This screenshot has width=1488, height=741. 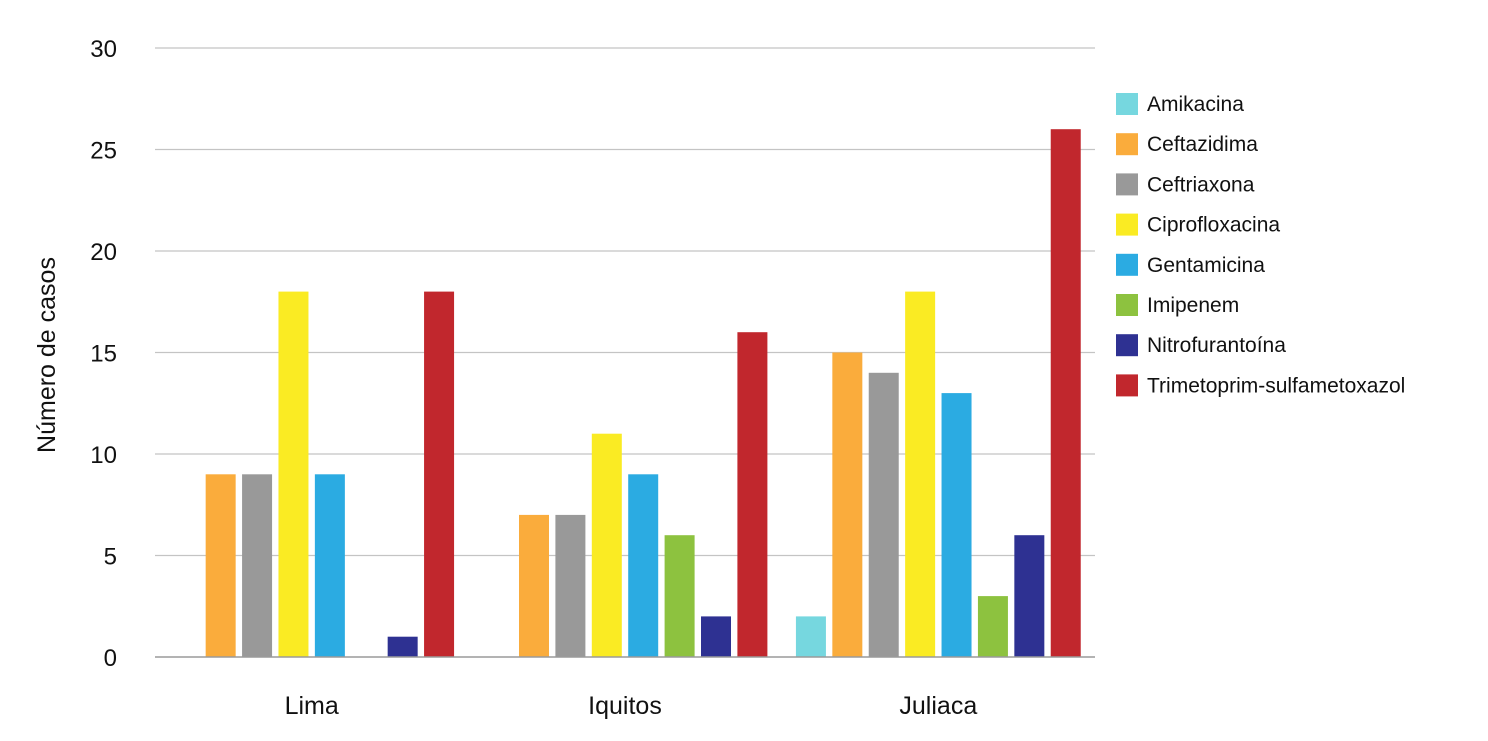 I want to click on legend-label: Trimetoprim-sulfametoxazol, so click(x=1276, y=385).